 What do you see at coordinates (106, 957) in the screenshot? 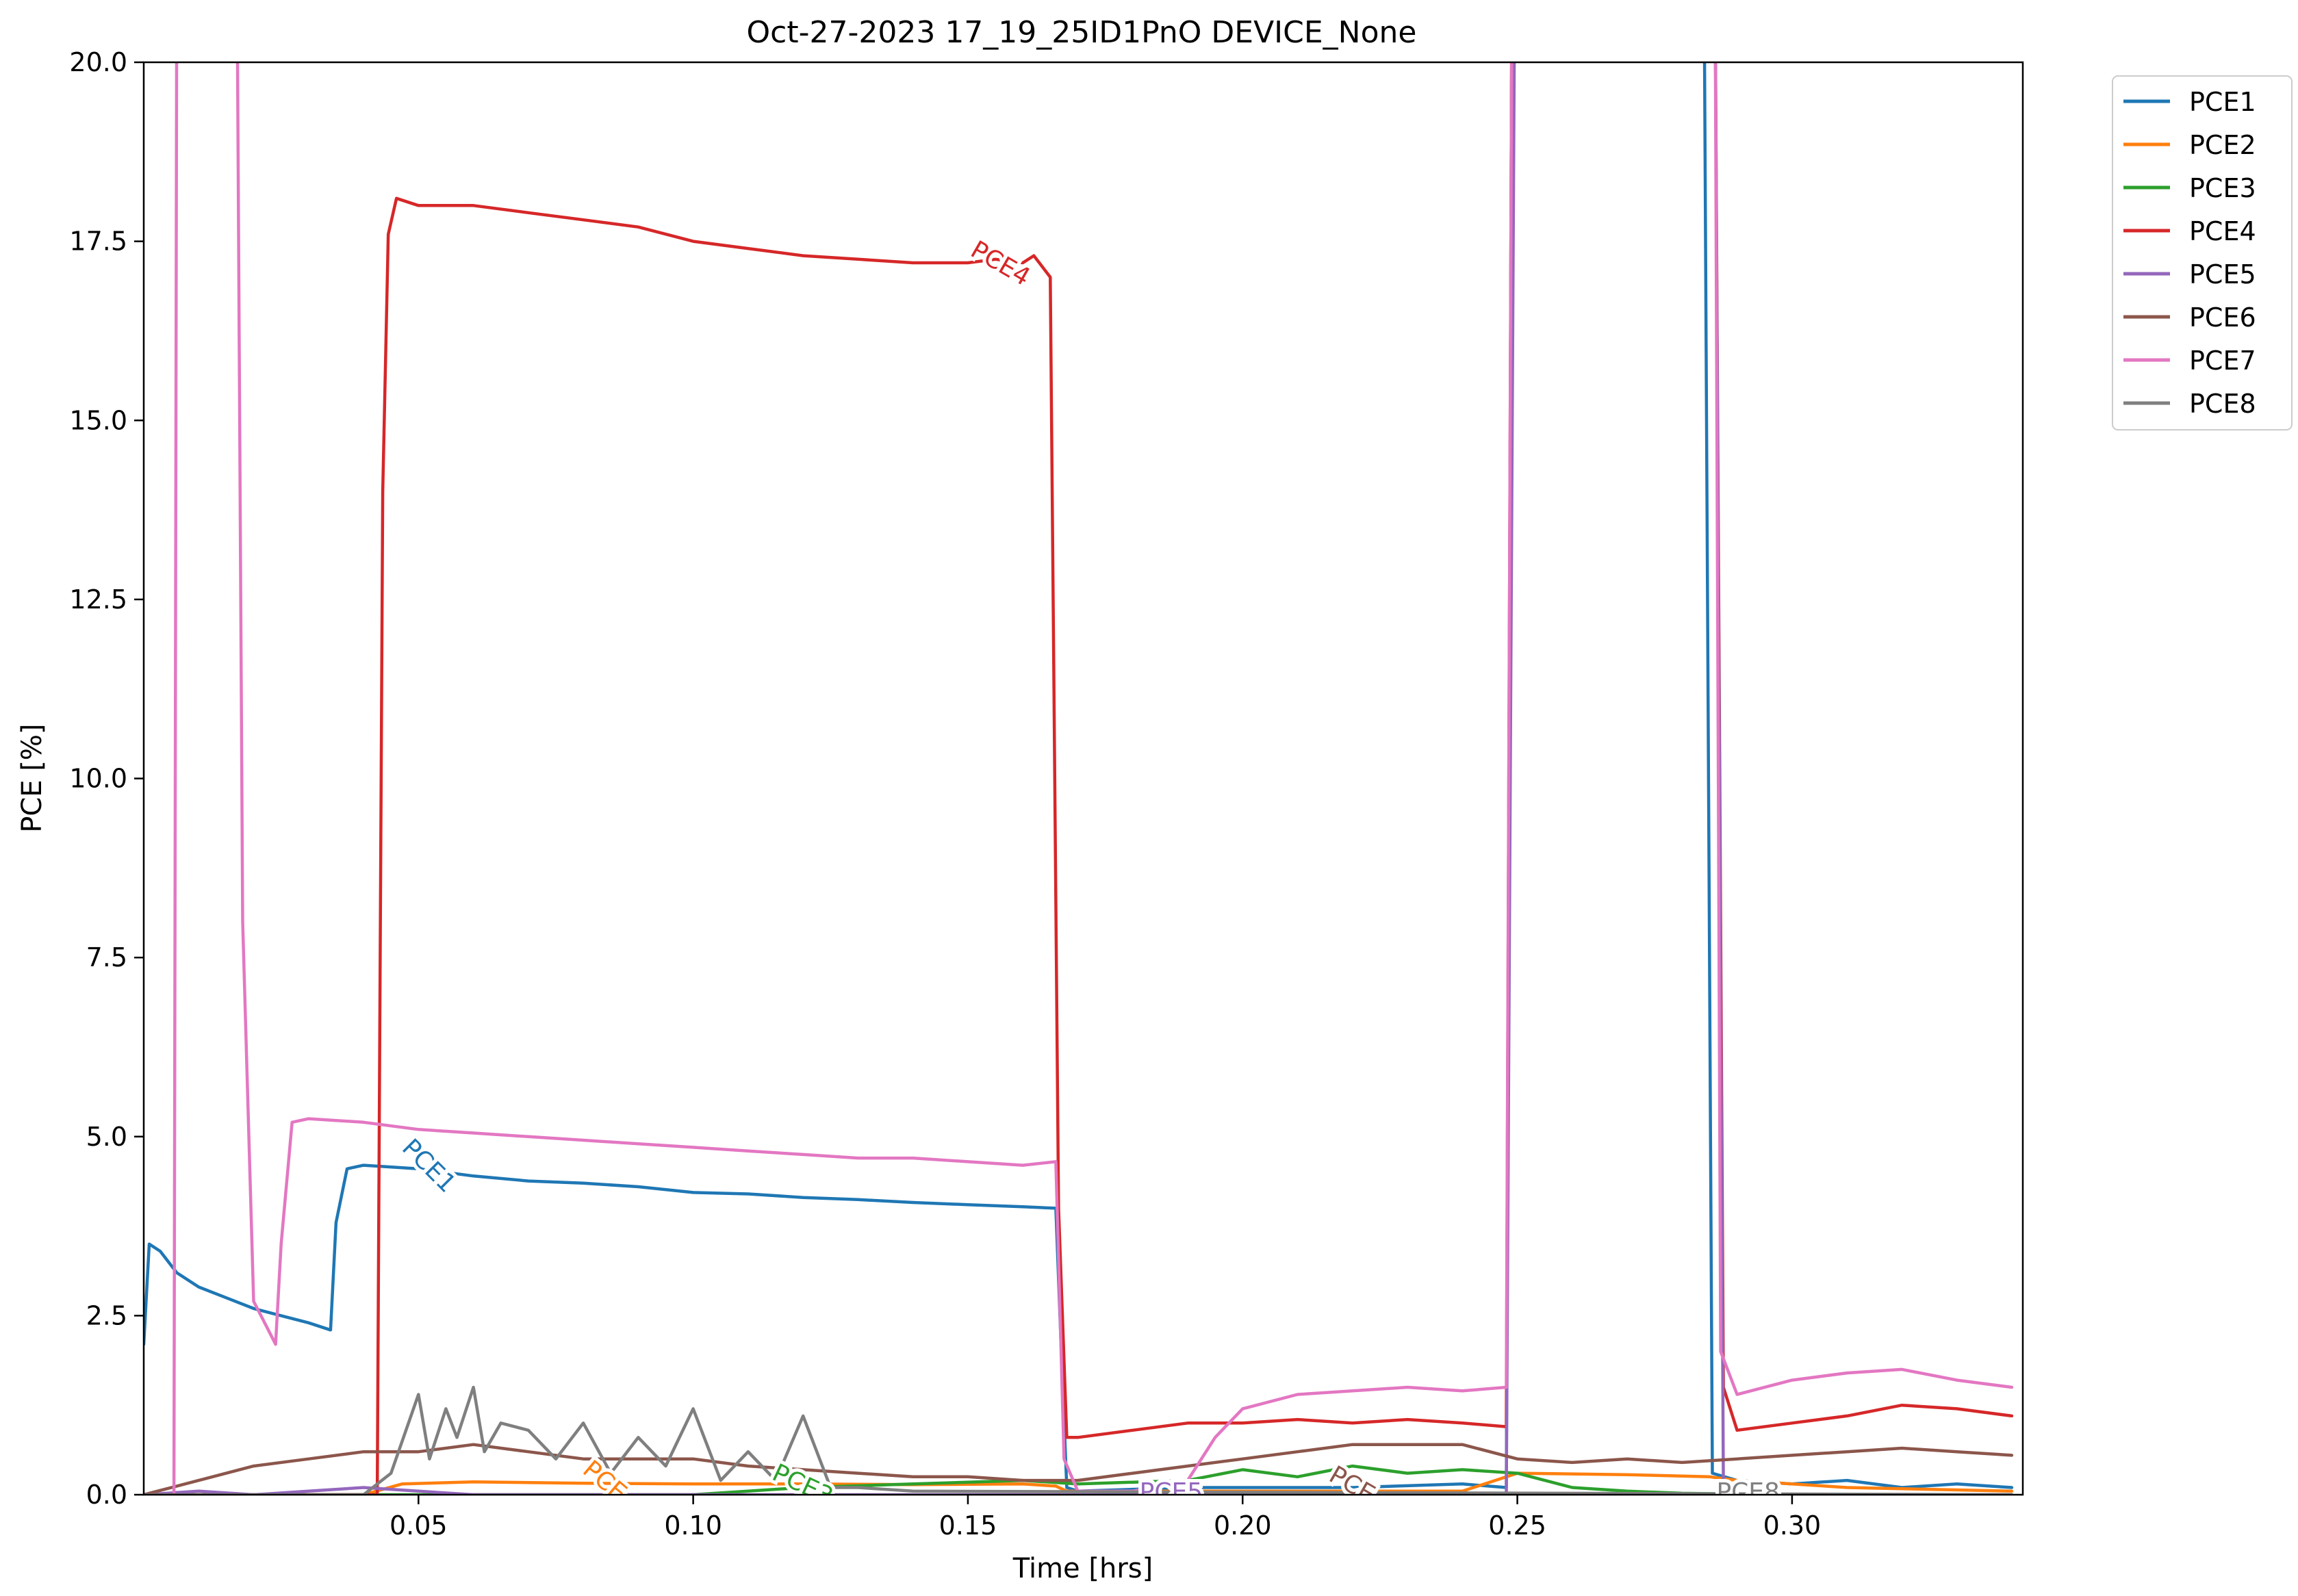
I see `y-tick-label: 7.5` at bounding box center [106, 957].